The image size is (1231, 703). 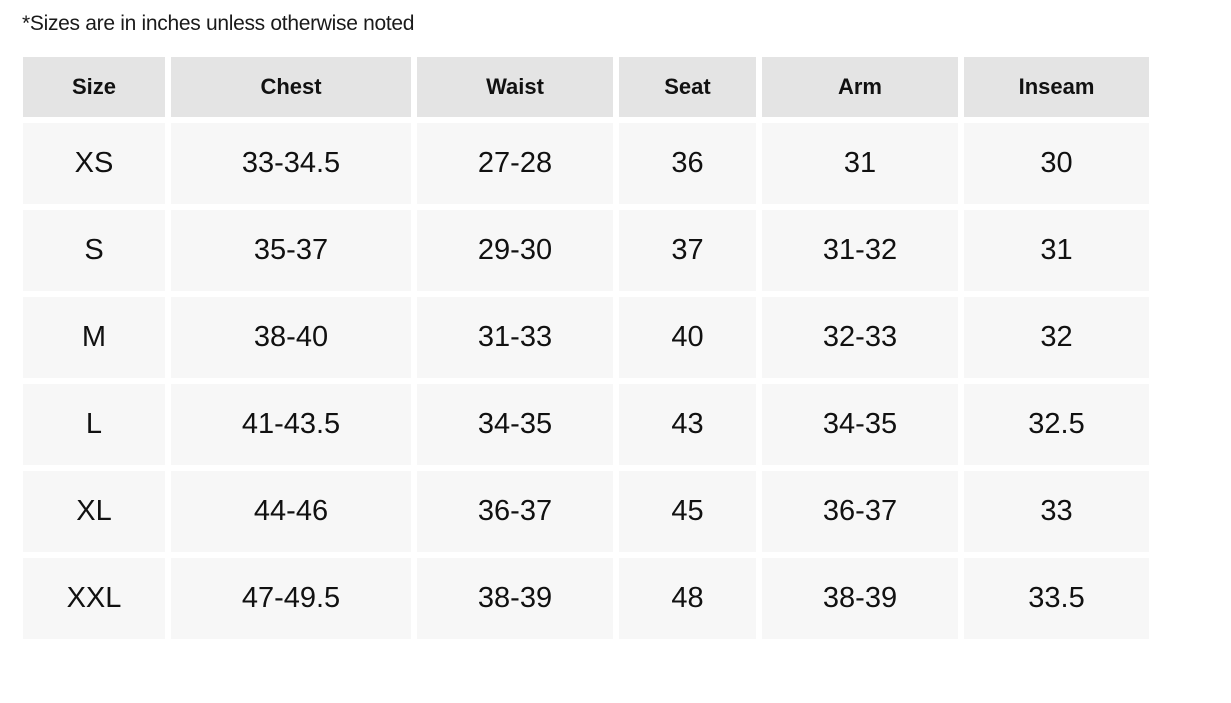 I want to click on cell-size: XXL, so click(x=94, y=598).